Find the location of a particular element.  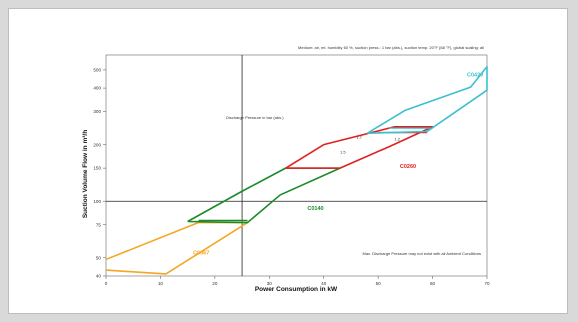

y-tick-label: 150 is located at coordinates (97, 168).